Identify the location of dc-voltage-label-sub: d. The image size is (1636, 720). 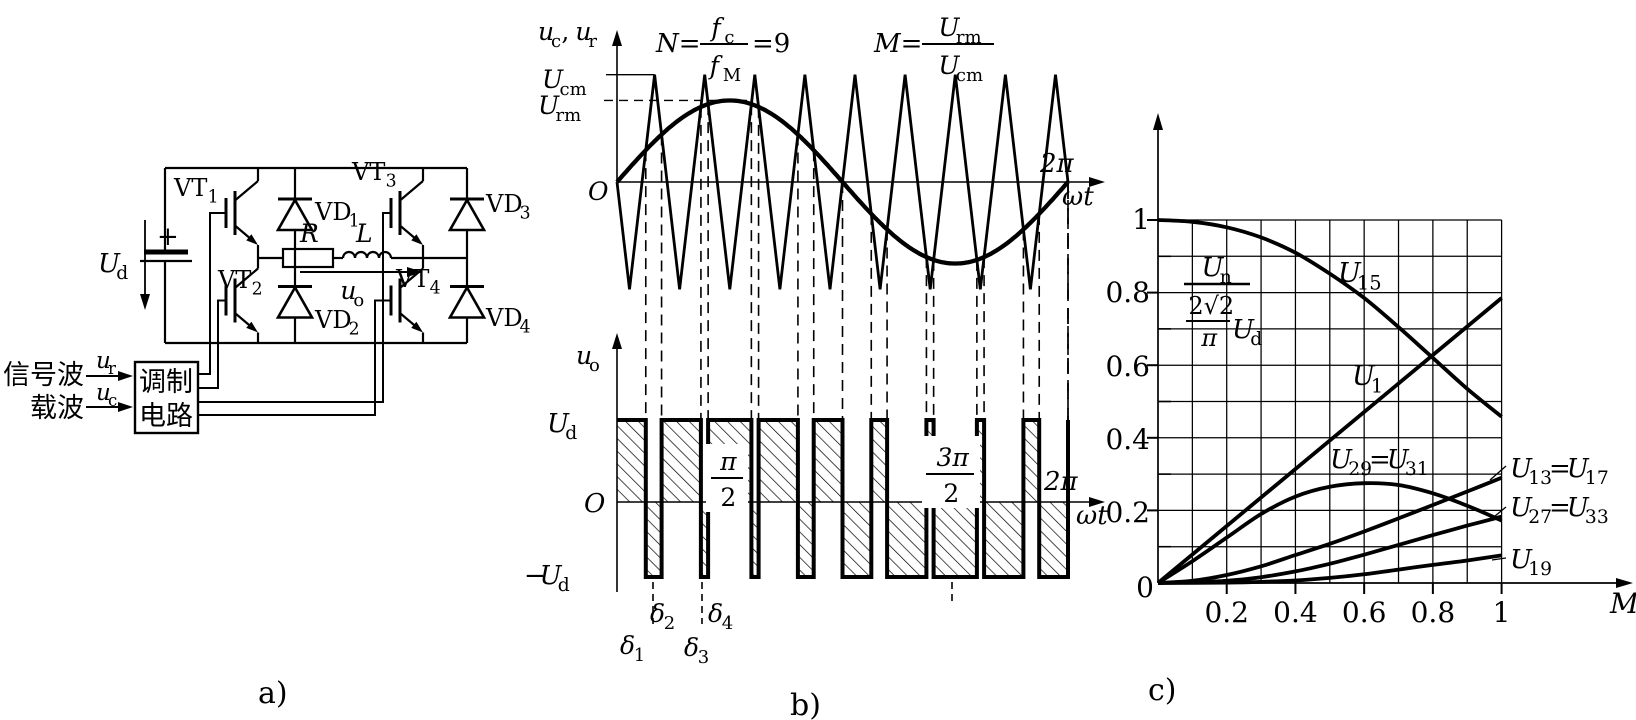
(122, 273).